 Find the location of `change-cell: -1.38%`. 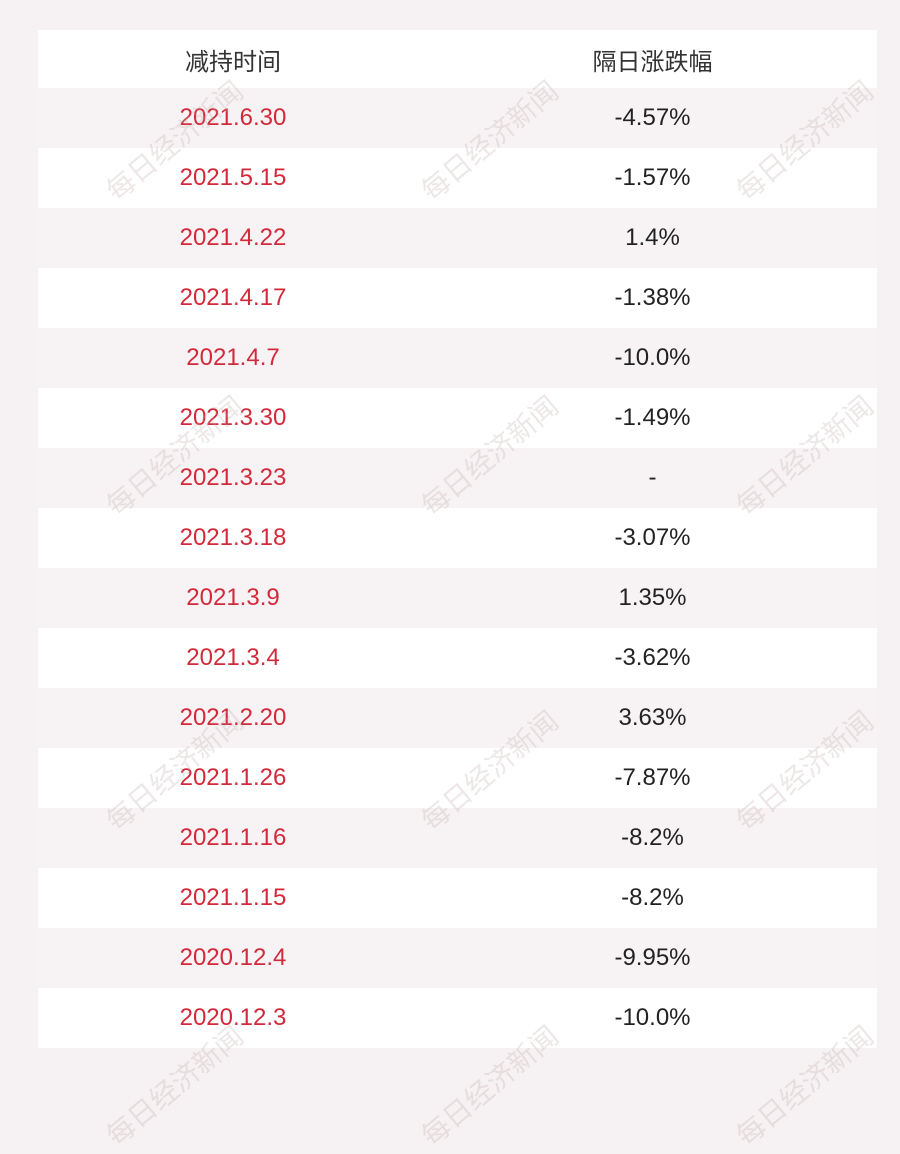

change-cell: -1.38% is located at coordinates (652, 298).